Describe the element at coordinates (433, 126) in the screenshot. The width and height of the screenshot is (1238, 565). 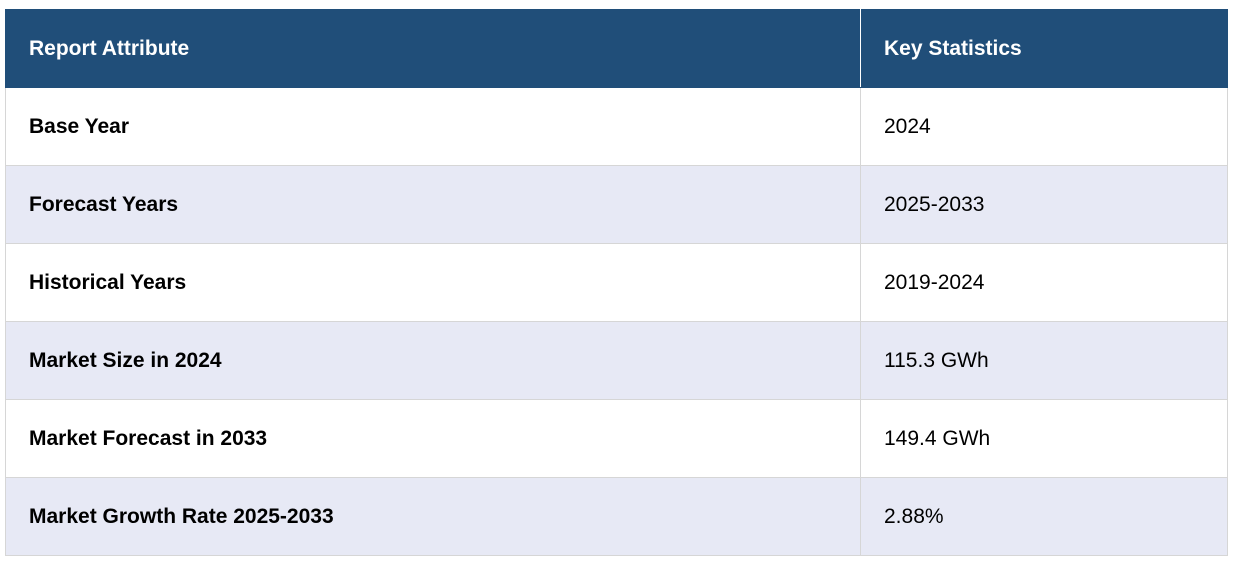
I see `row-attribute: Base Year` at that location.